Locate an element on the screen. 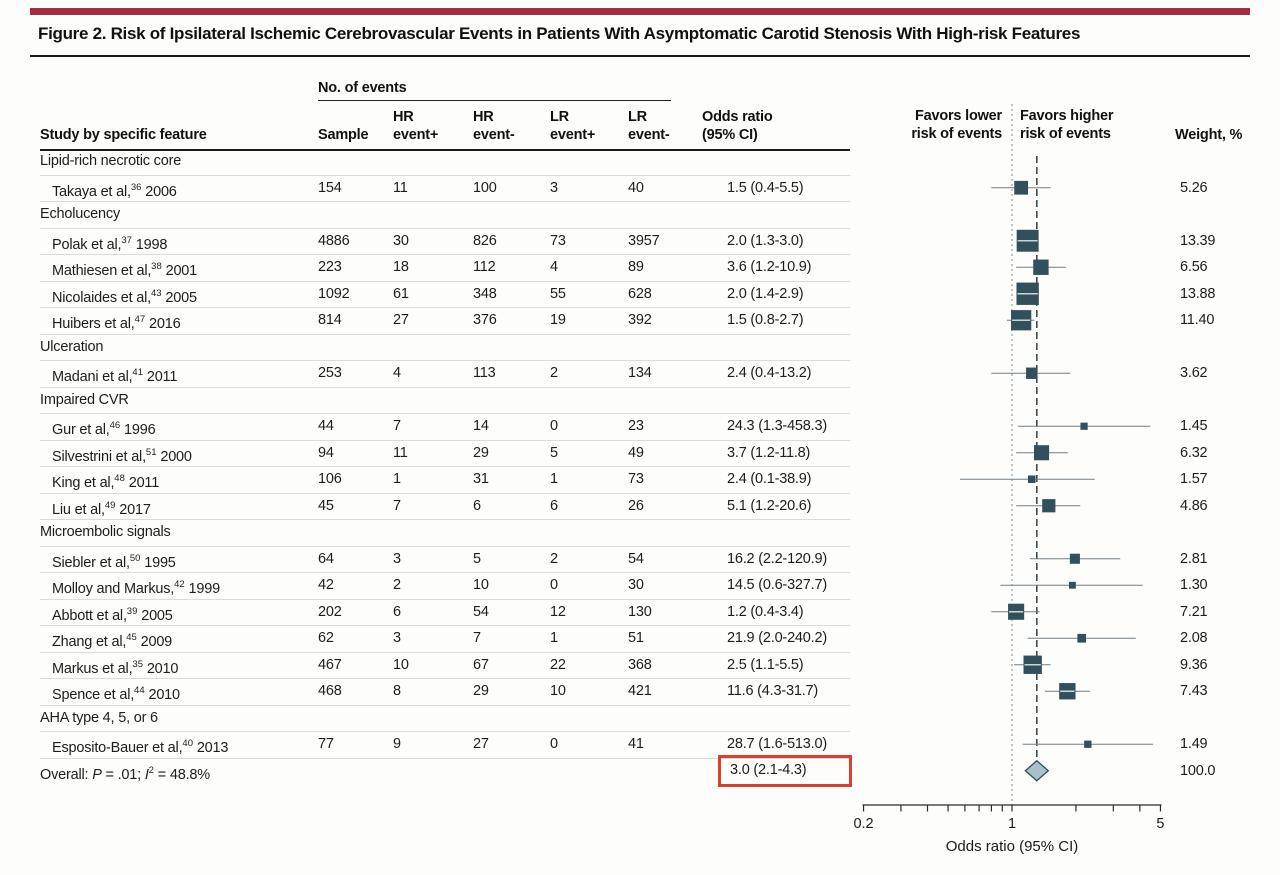 The height and width of the screenshot is (875, 1280). study-name-cell: Zhang et al,45 2009 is located at coordinates (112, 640).